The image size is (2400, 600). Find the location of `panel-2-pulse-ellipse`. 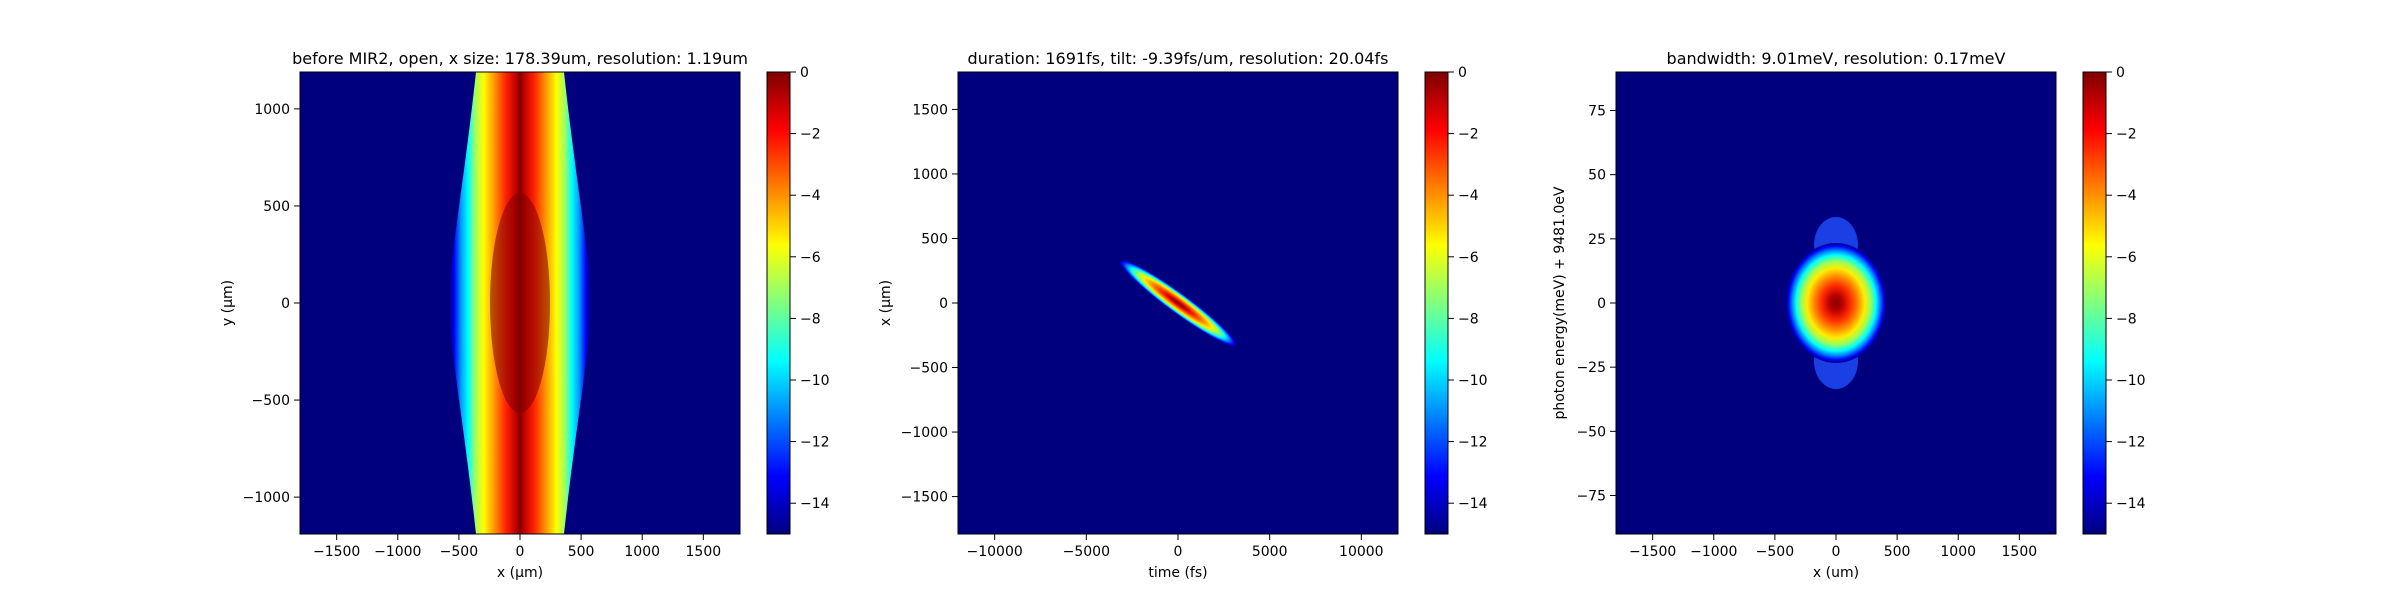

panel-2-pulse-ellipse is located at coordinates (1178, 303).